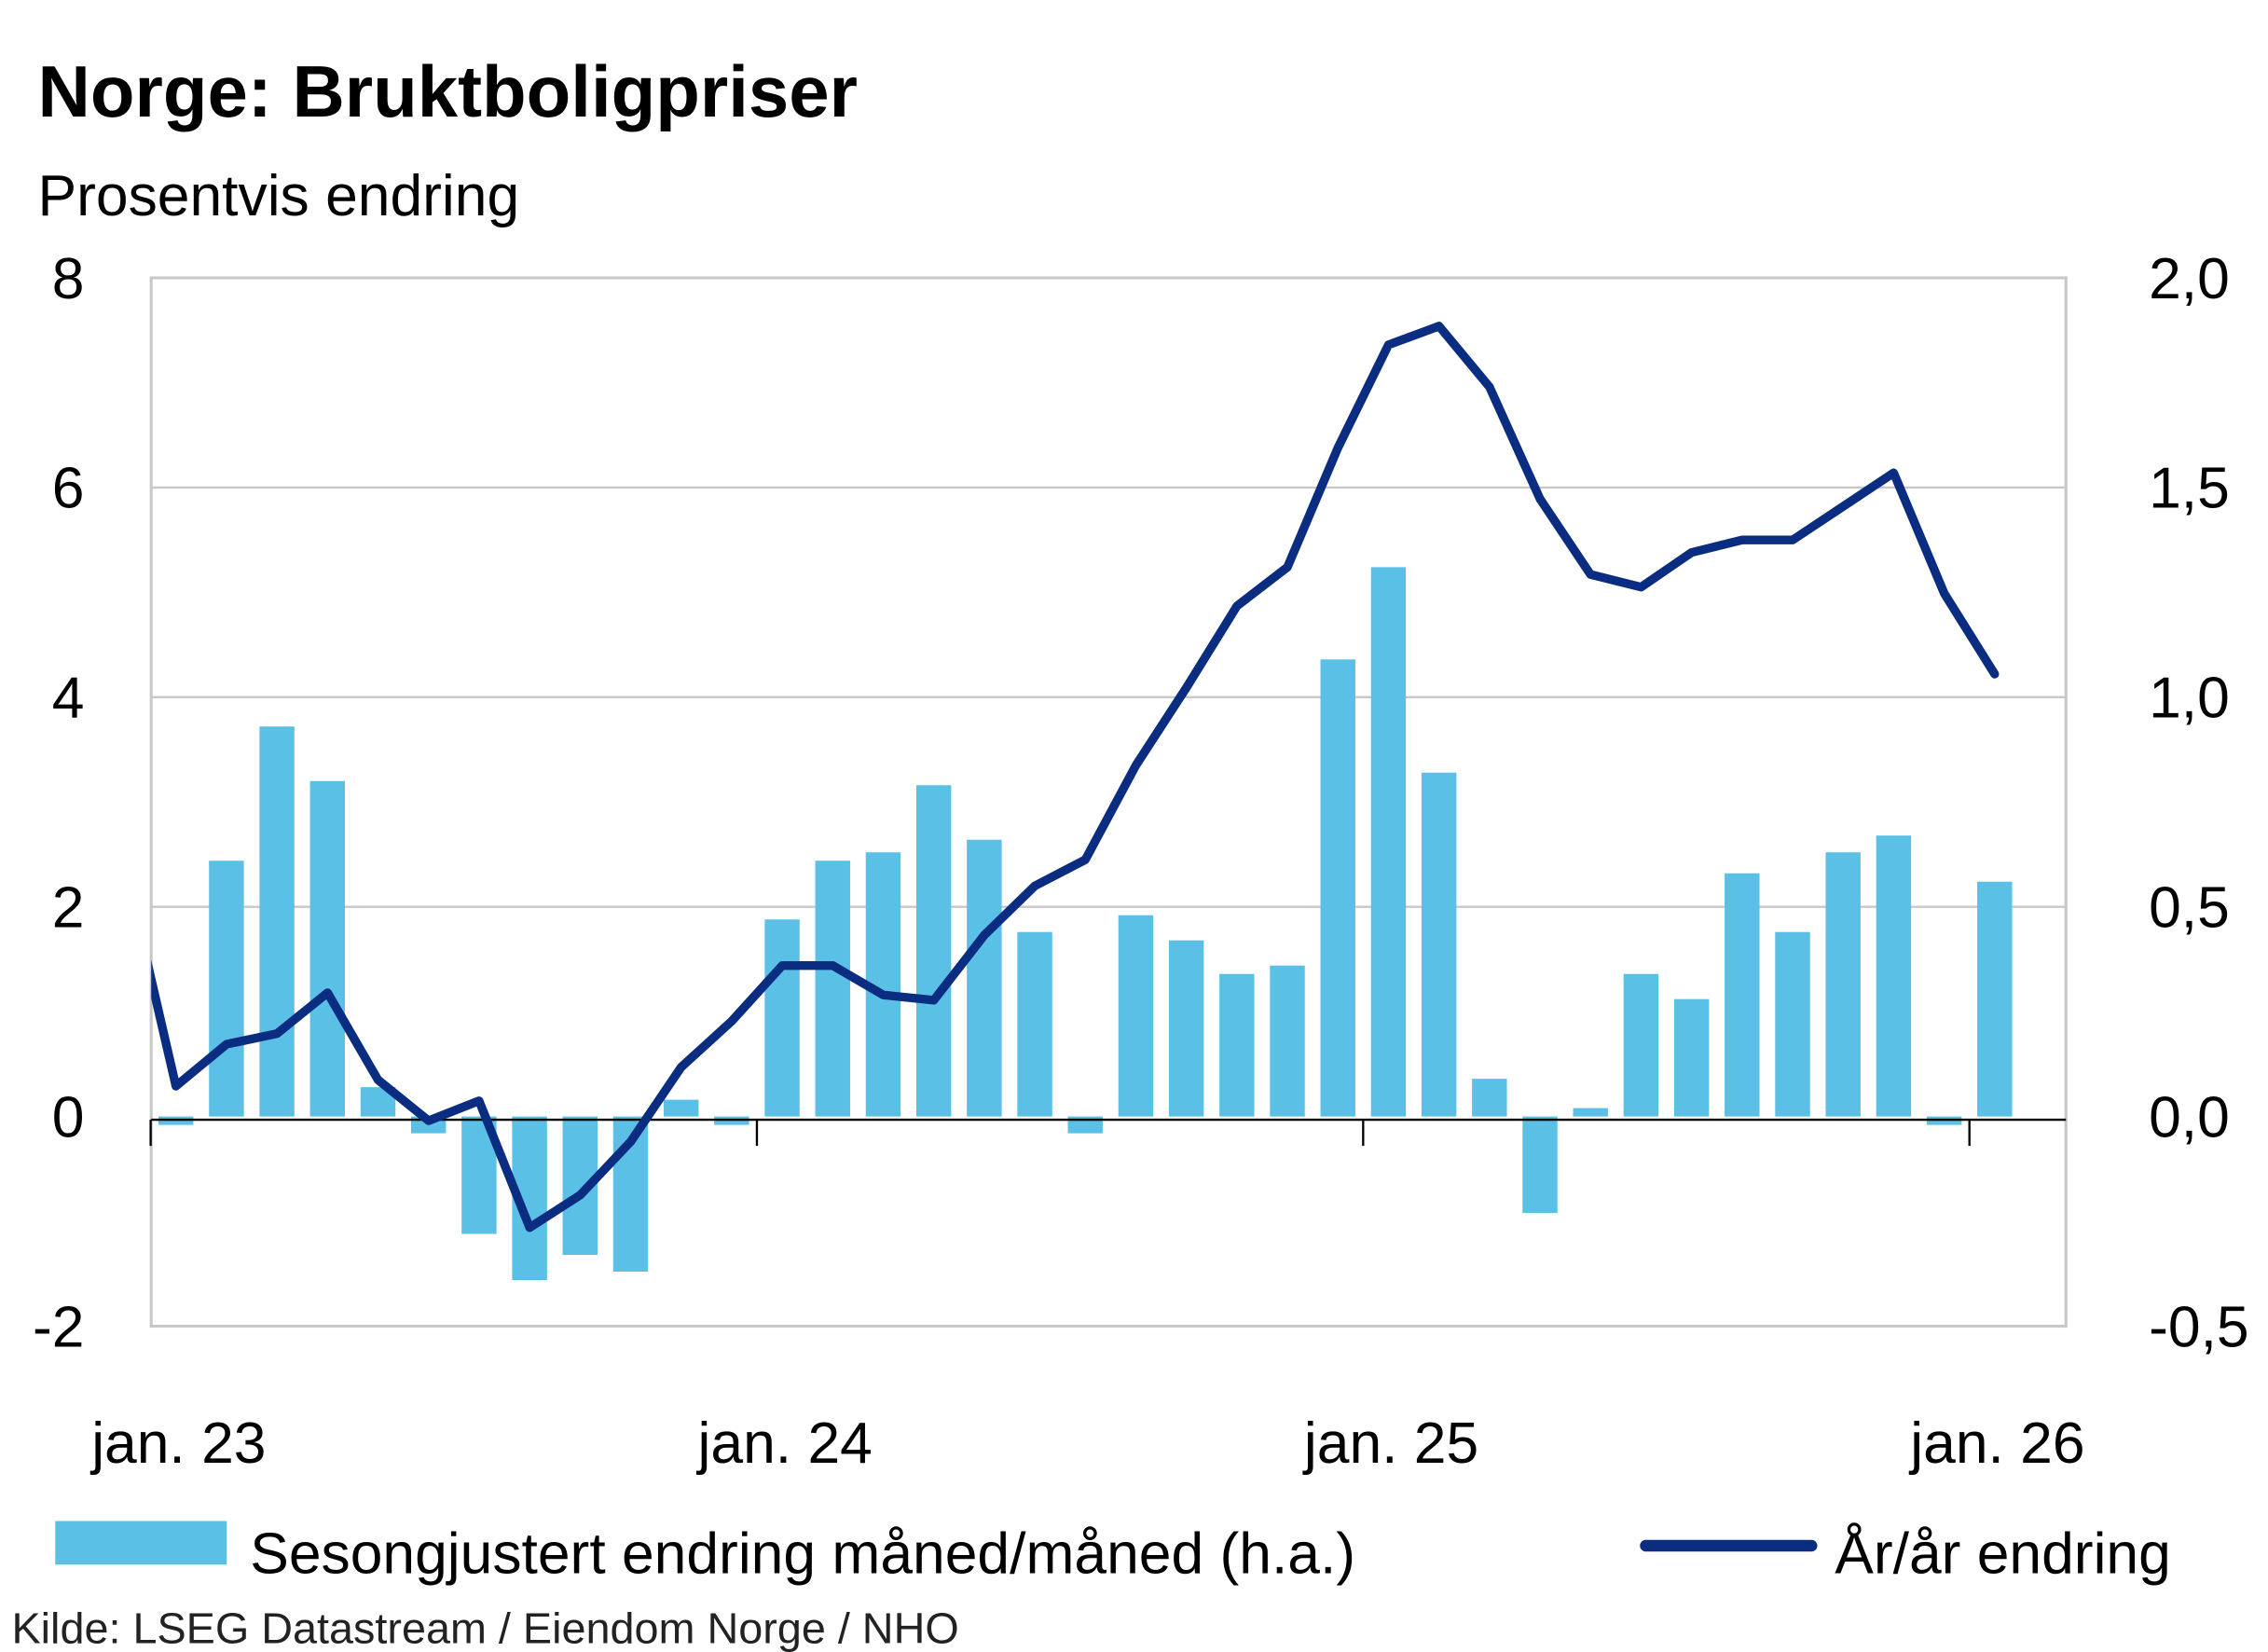 The image size is (2268, 1652). Describe the element at coordinates (448, 91) in the screenshot. I see `chart-title: Norge: Bruktboligpriser` at that location.